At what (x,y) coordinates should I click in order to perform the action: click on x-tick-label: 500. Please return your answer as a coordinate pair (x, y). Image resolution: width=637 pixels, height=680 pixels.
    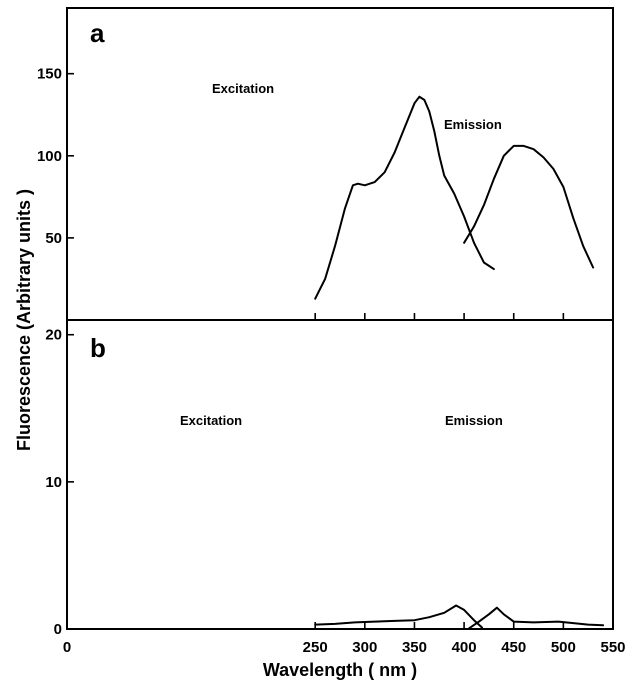
    Looking at the image, I should click on (563, 647).